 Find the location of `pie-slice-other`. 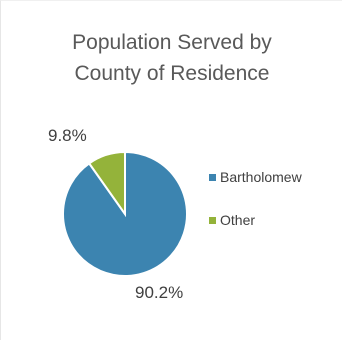

pie-slice-other is located at coordinates (106, 184).